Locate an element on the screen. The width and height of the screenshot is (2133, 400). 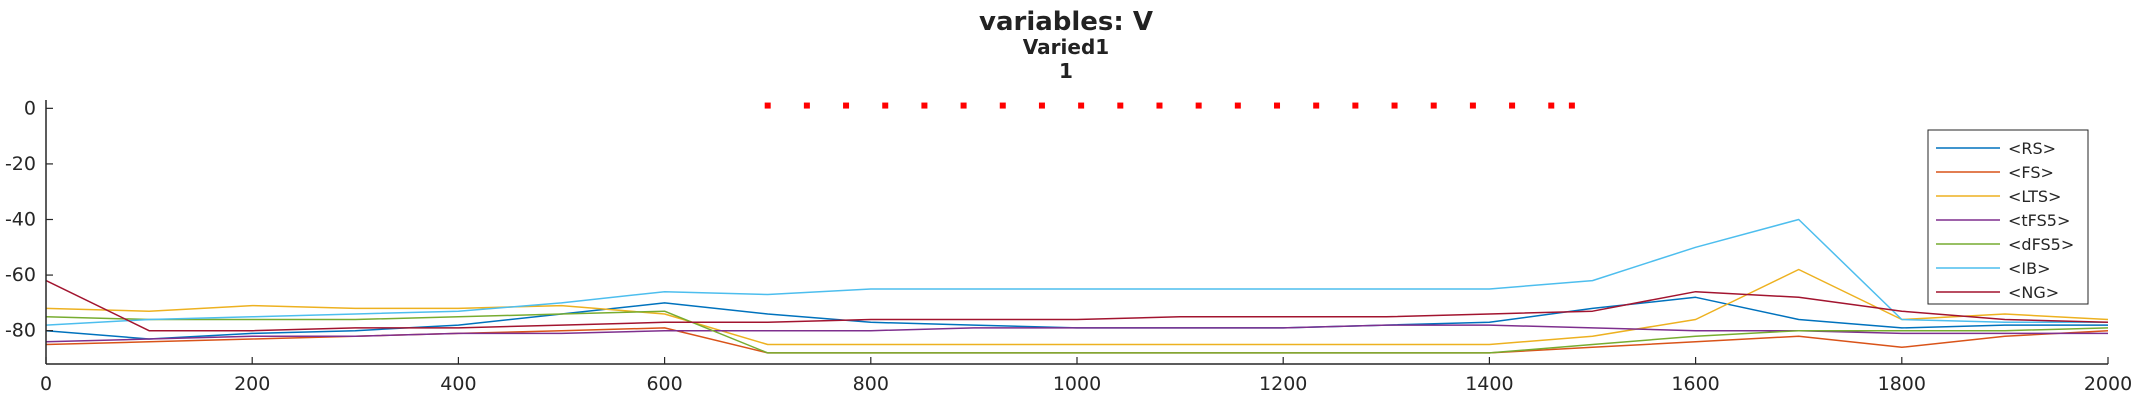
legend-label: <FS> is located at coordinates (2031, 172).